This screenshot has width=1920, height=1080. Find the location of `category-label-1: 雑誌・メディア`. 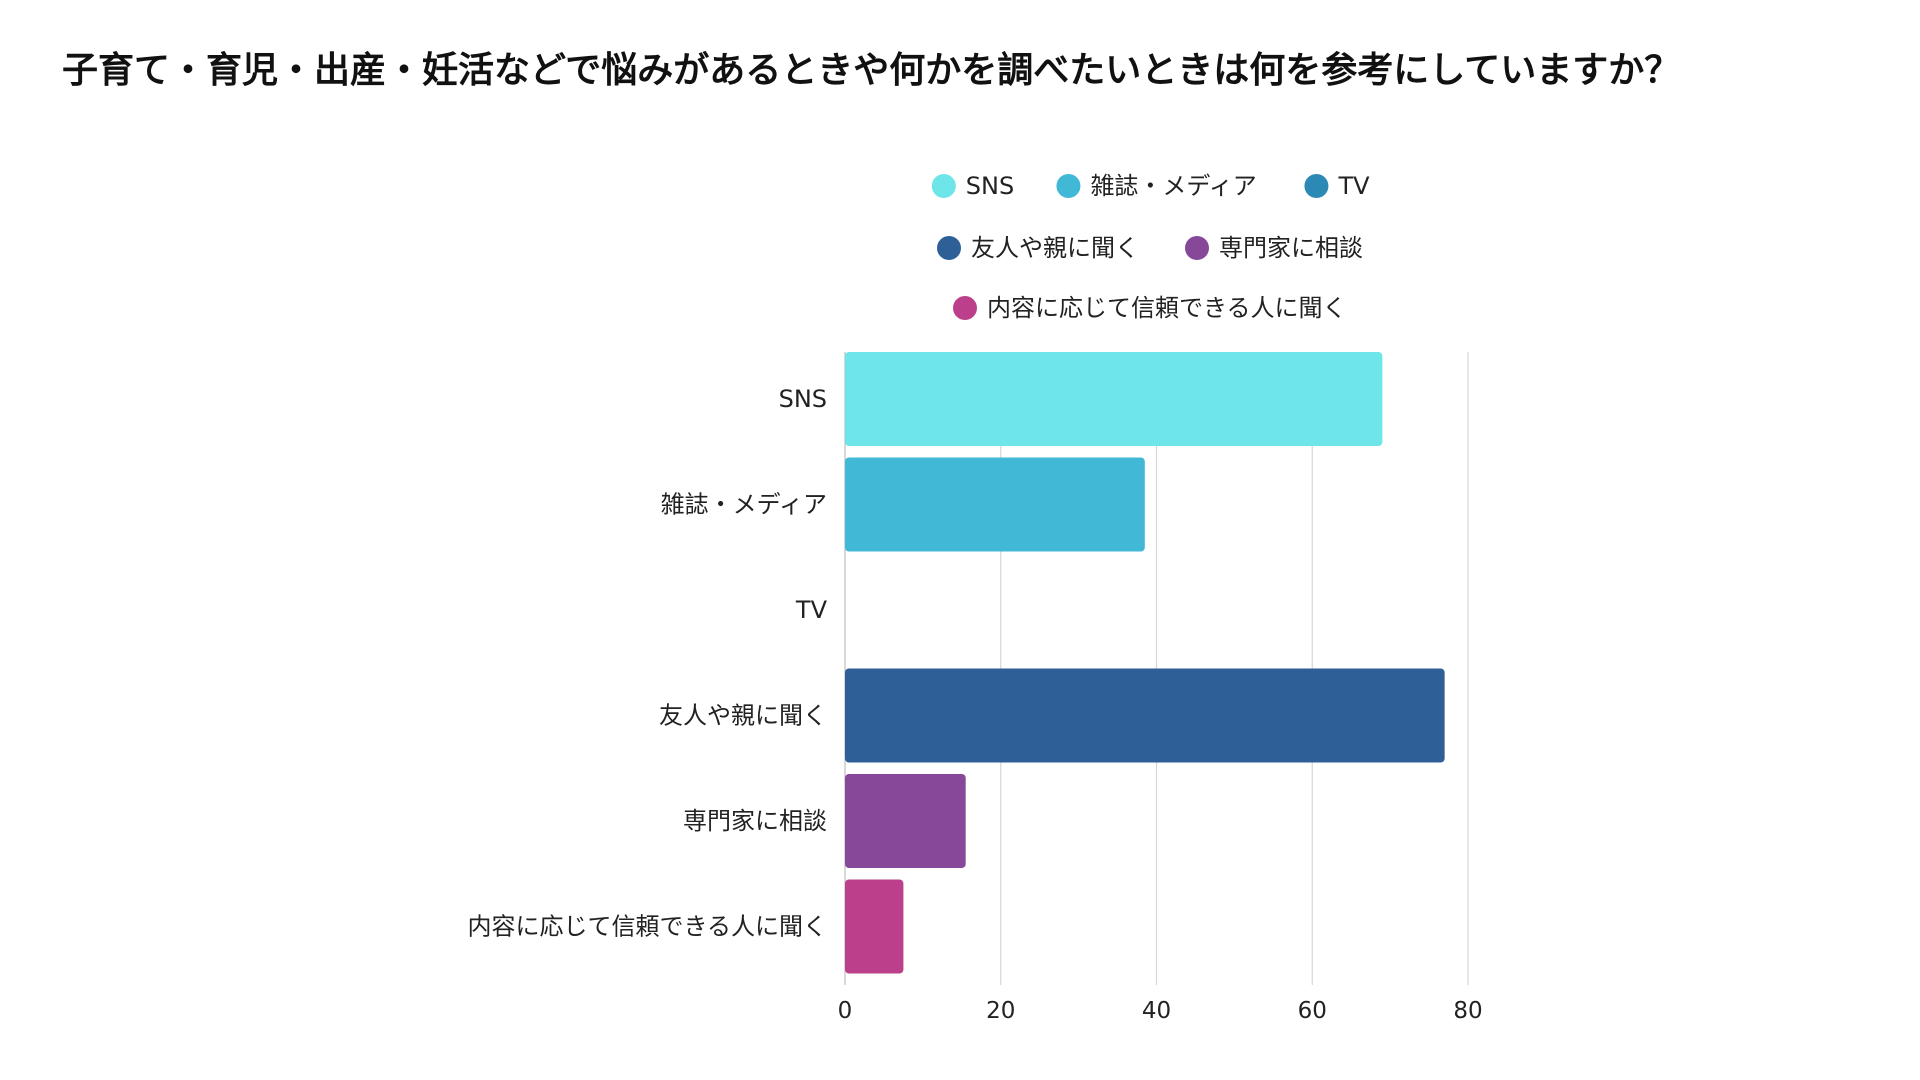

category-label-1: 雑誌・メディア is located at coordinates (744, 505).